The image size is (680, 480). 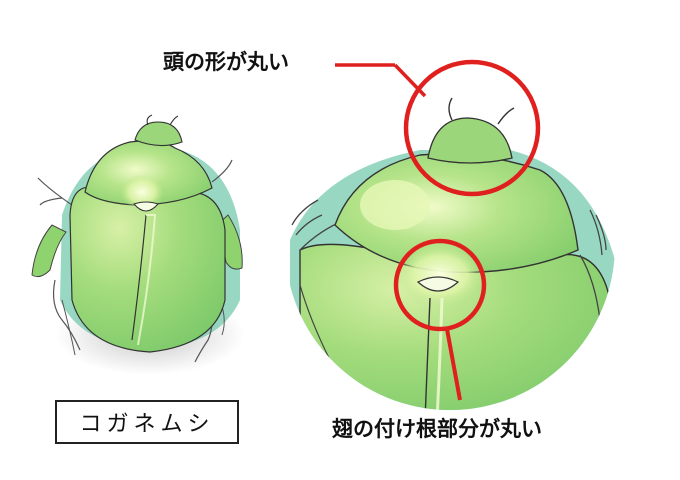 I want to click on callout-wing-marker, so click(x=440, y=319).